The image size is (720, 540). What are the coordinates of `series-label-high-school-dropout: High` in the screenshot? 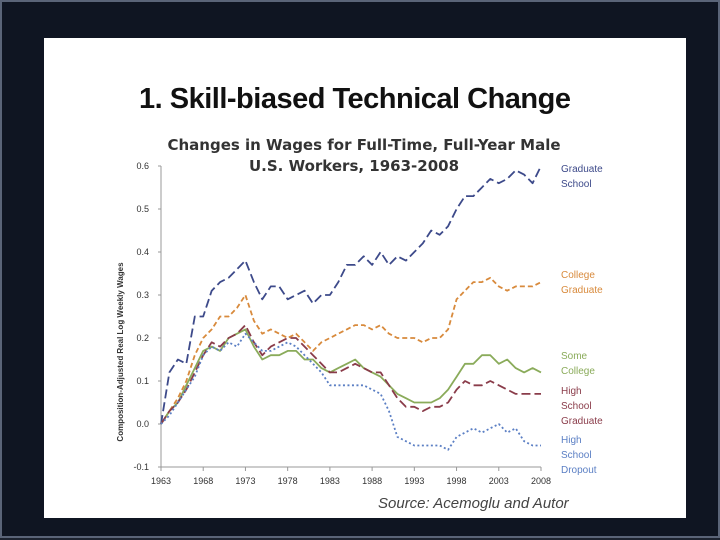 It's located at (571, 440).